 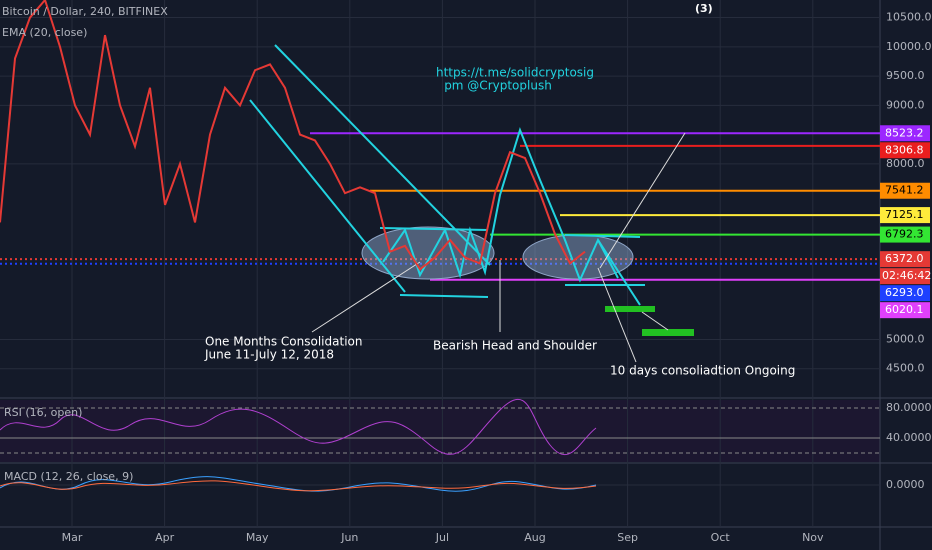 I want to click on price-tick-label: 5000.0, so click(x=905, y=338).